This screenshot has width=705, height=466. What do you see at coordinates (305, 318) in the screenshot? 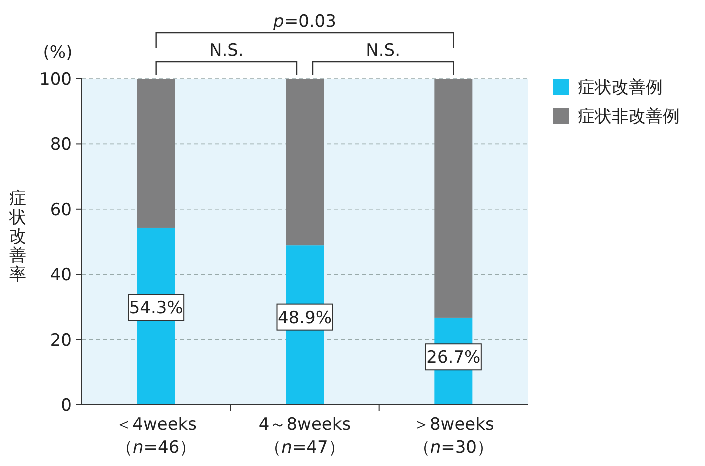
I see `data-label: 48.9%` at bounding box center [305, 318].